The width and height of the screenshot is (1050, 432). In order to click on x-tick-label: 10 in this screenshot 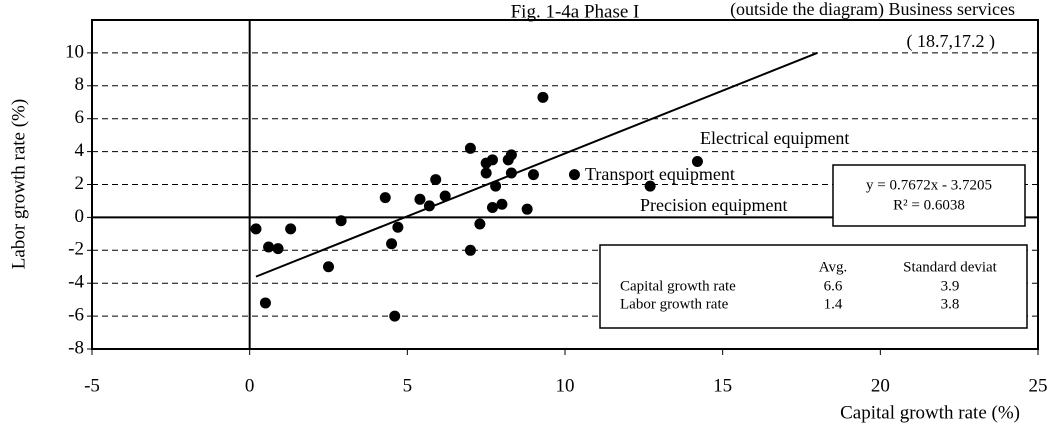, I will do `click(565, 385)`.